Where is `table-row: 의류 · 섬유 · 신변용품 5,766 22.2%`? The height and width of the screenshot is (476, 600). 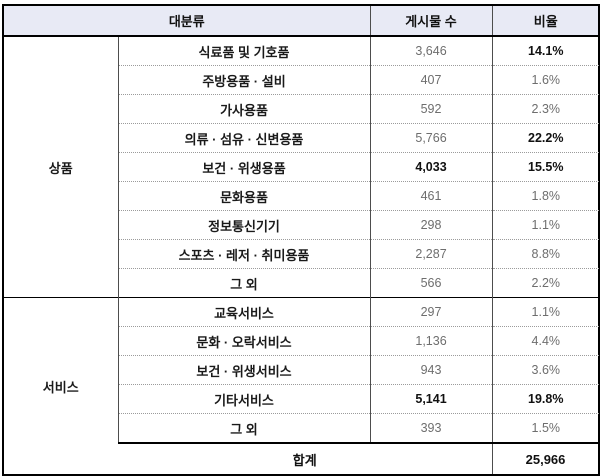 table-row: 의류 · 섬유 · 신변용품 5,766 22.2% is located at coordinates (301, 138).